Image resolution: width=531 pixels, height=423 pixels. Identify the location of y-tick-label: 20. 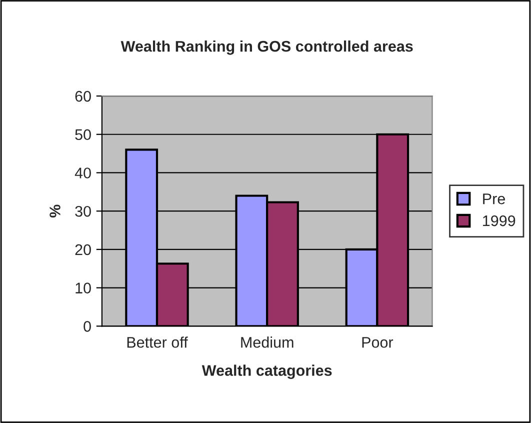
(83, 250).